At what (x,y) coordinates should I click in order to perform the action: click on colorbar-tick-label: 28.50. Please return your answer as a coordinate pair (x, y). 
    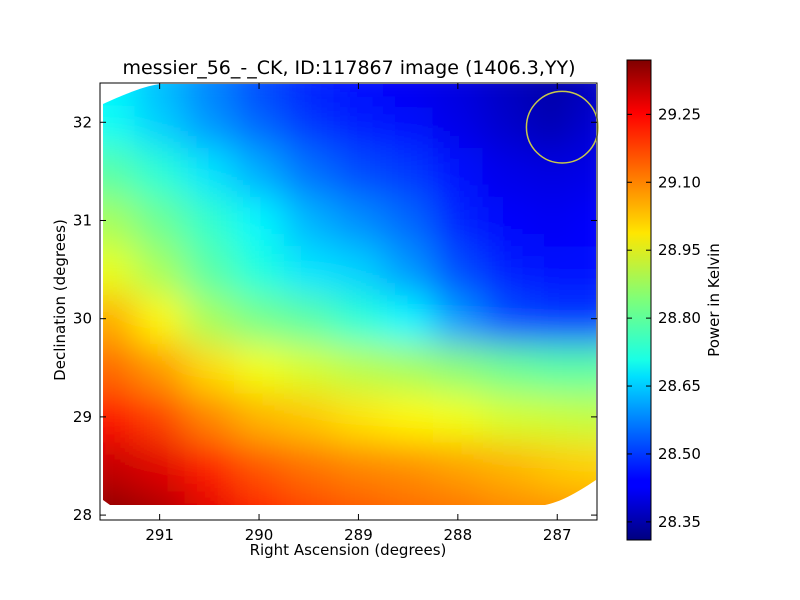
    Looking at the image, I should click on (679, 454).